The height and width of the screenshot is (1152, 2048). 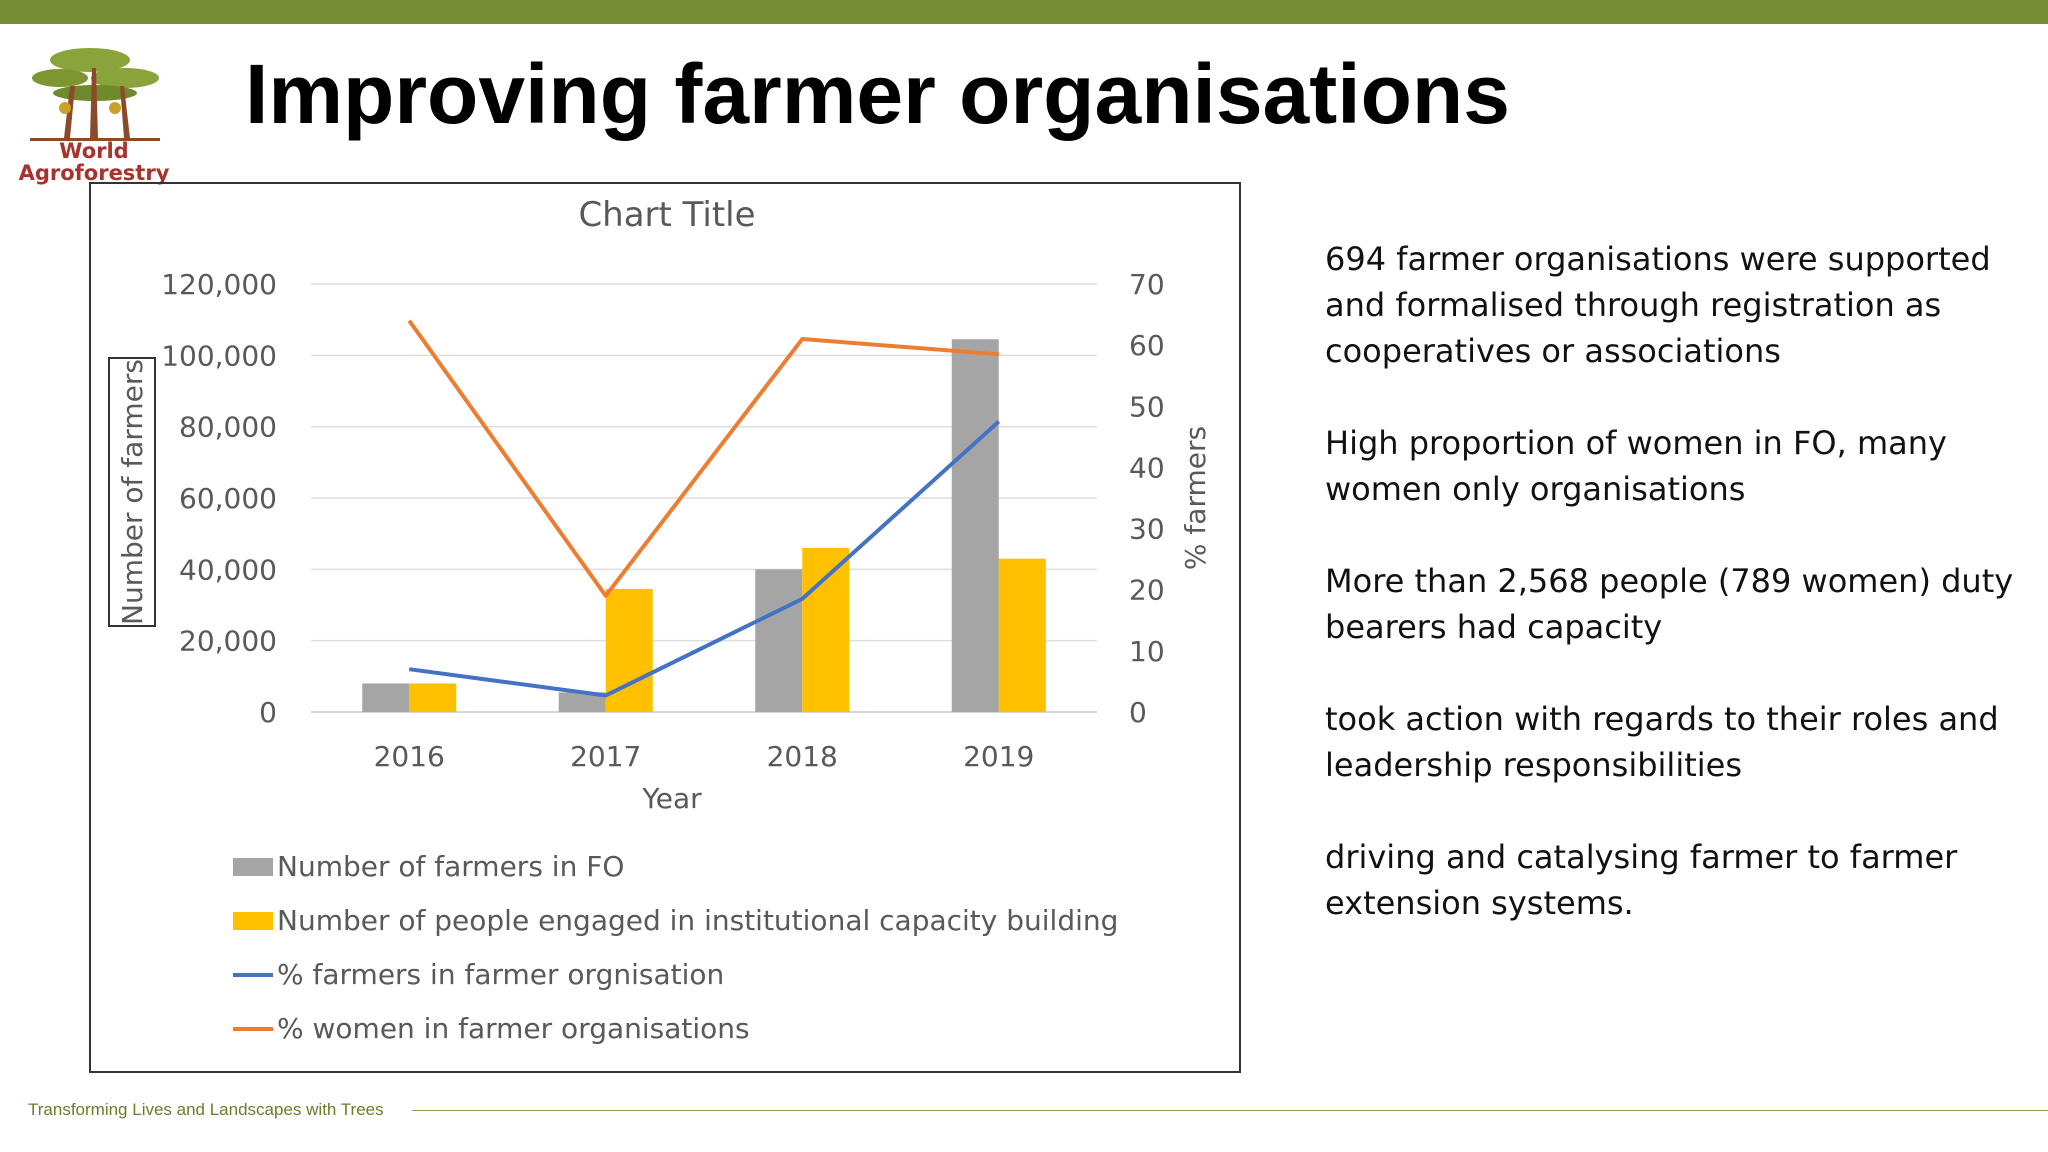 What do you see at coordinates (671, 798) in the screenshot?
I see `x-axis-title: Year` at bounding box center [671, 798].